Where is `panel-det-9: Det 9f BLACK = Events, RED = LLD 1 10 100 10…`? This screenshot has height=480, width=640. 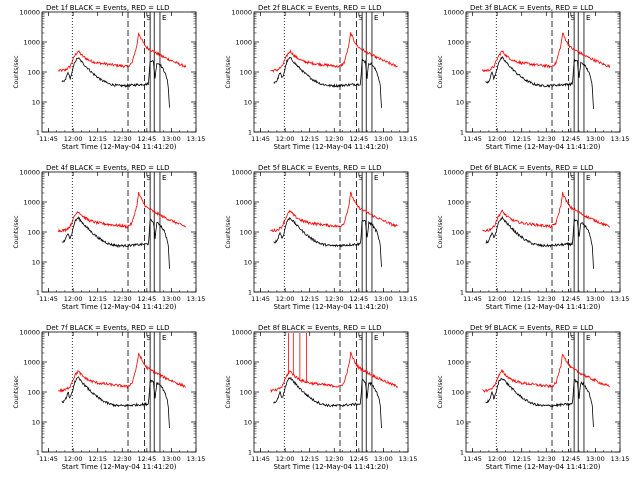
panel-det-9: Det 9f BLACK = Events, RED = LLD 1 10 100 10… is located at coordinates (533, 397).